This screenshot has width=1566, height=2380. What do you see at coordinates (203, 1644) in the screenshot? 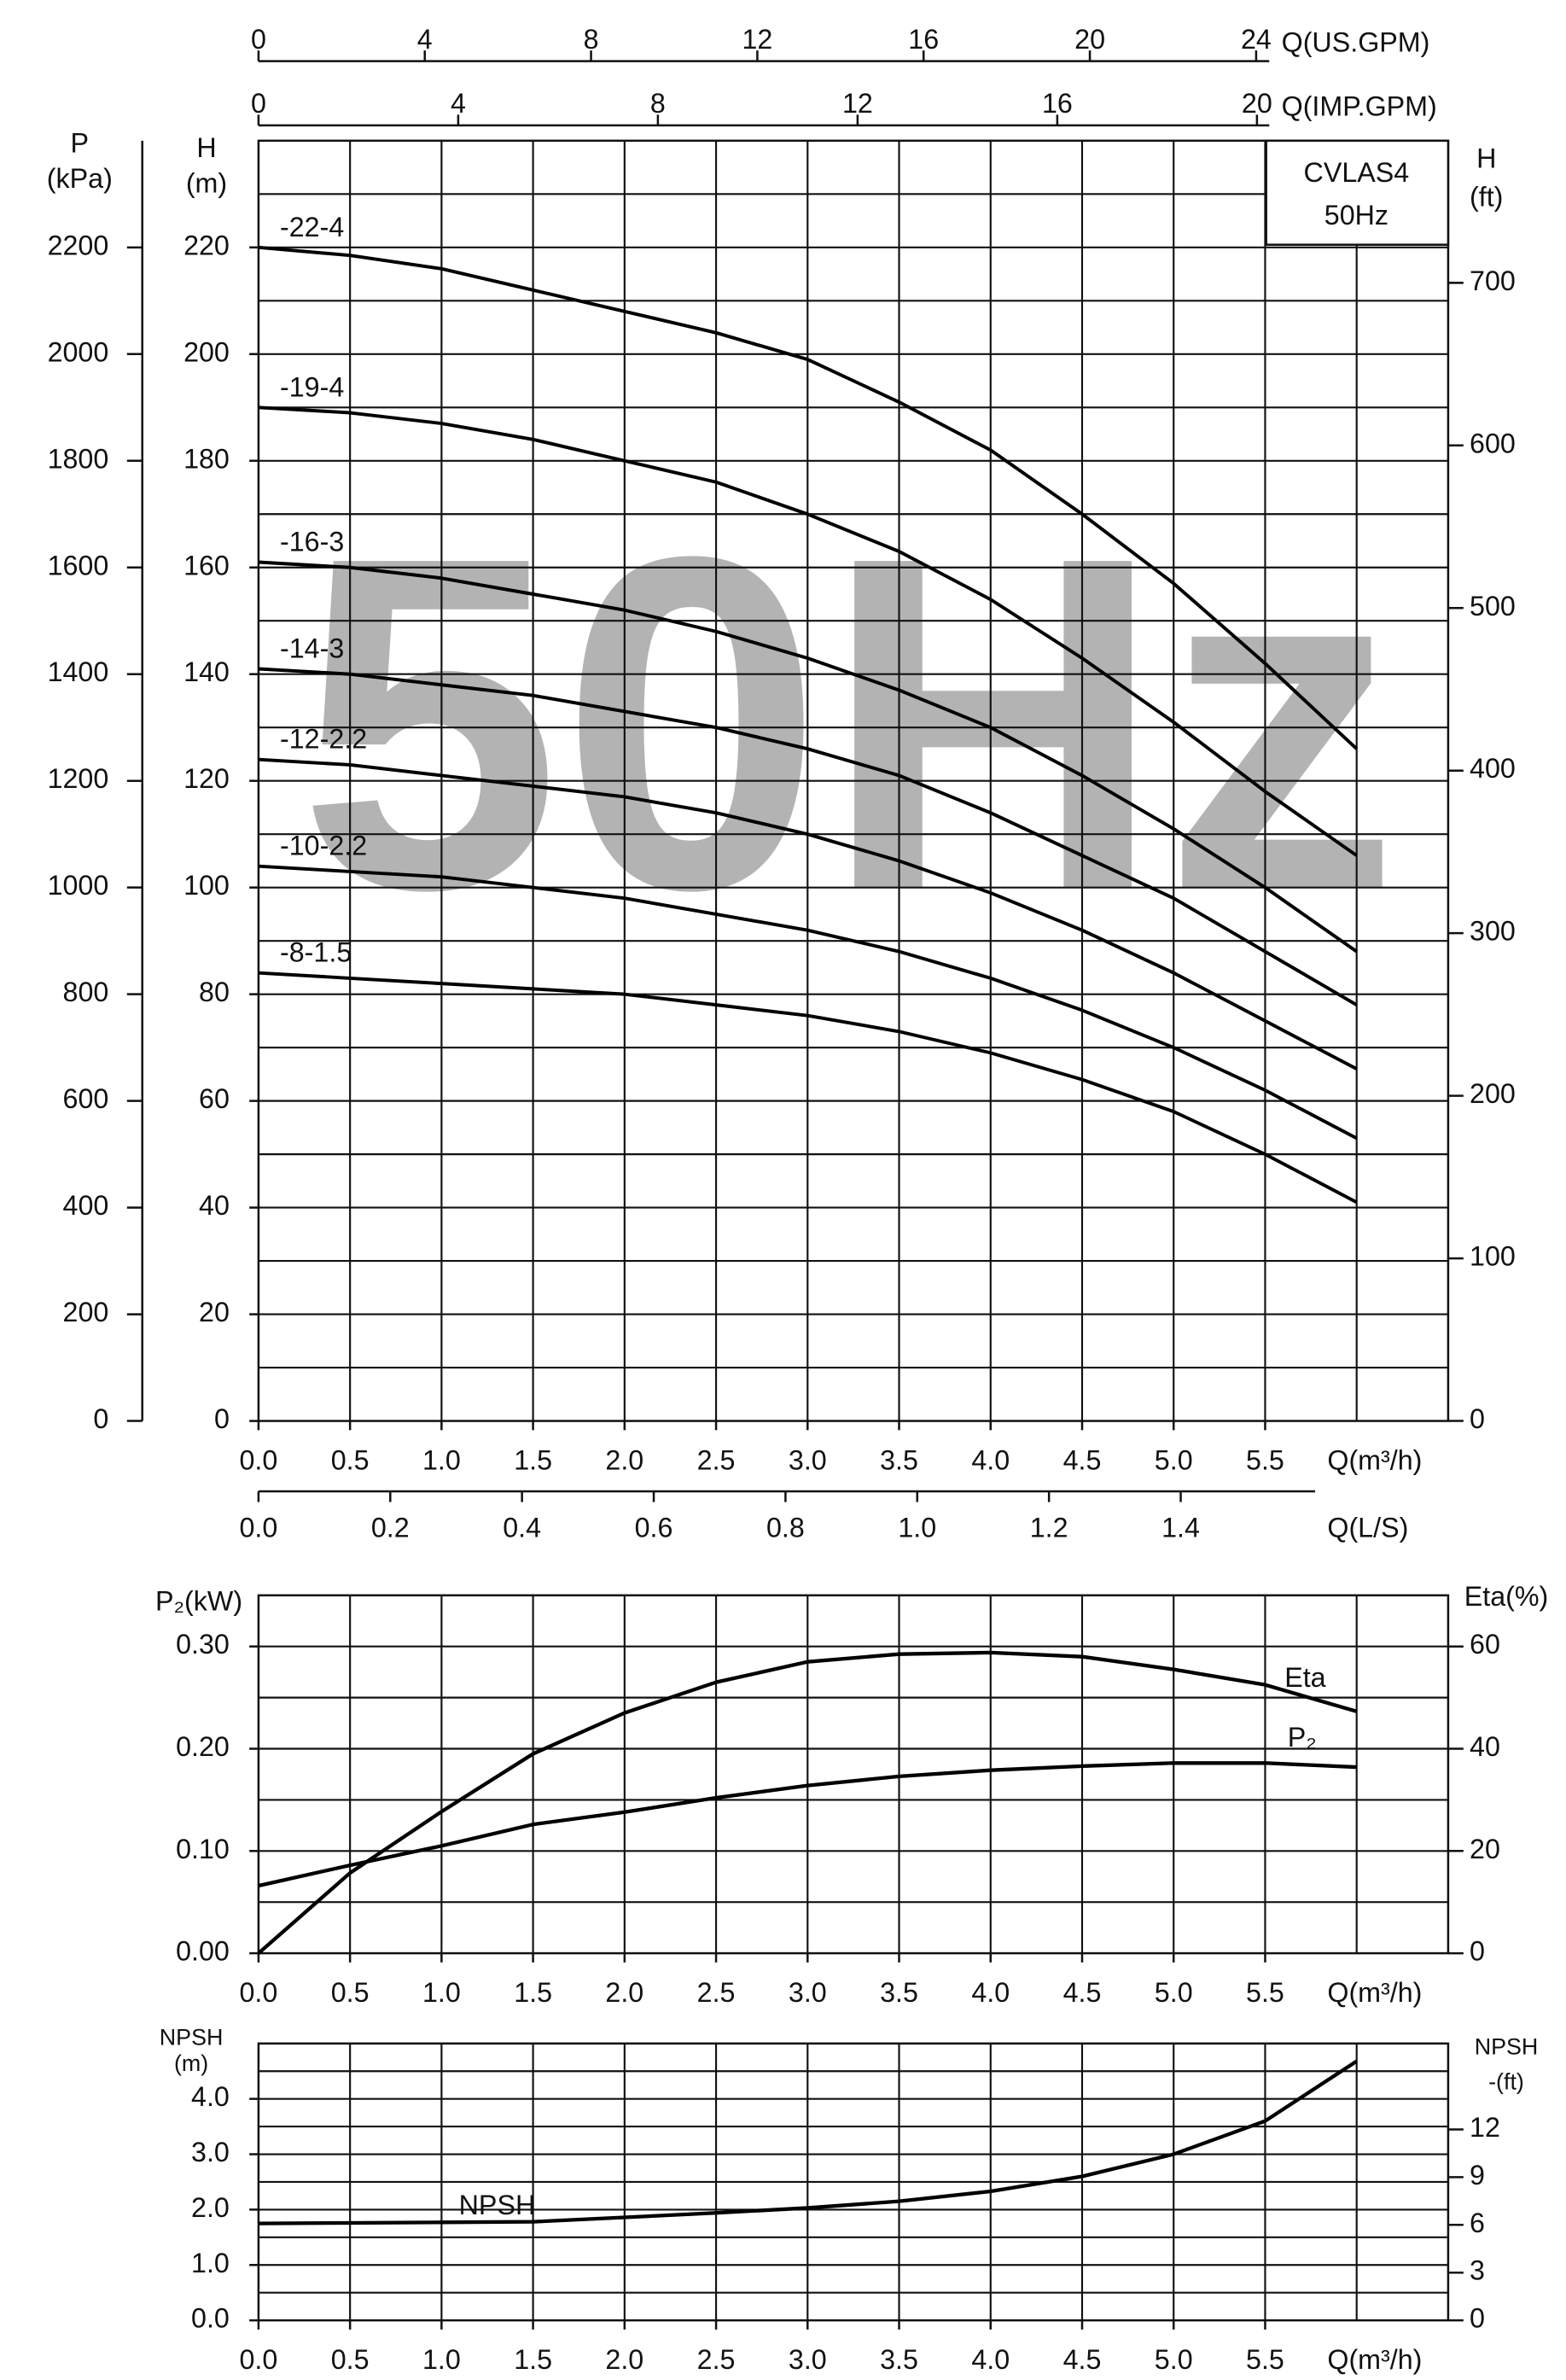
I see `y-tick-label: 0.30` at bounding box center [203, 1644].